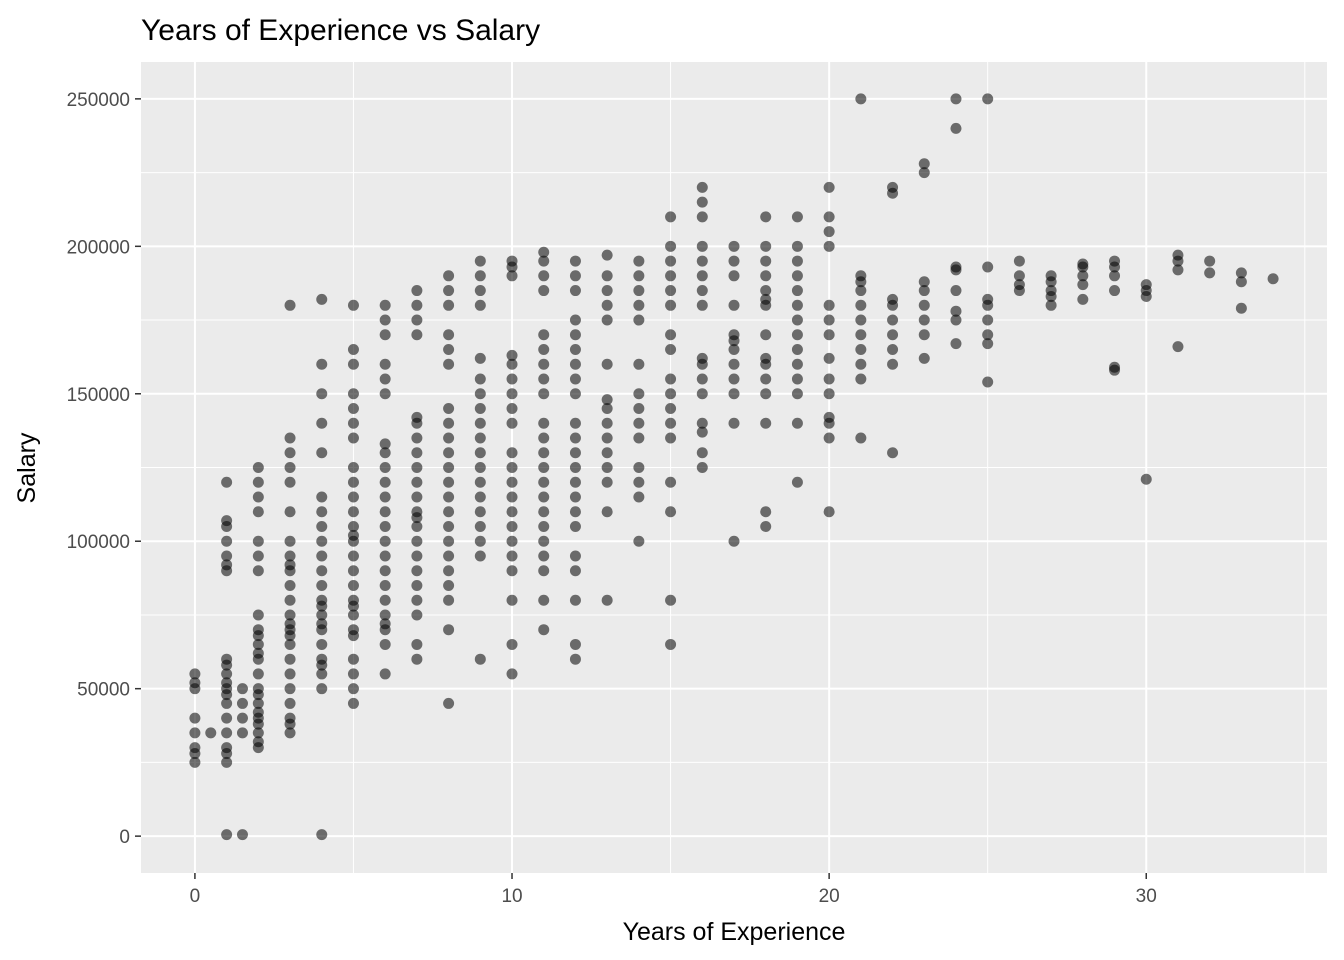  What do you see at coordinates (1146, 896) in the screenshot?
I see `x-tick-label: 30` at bounding box center [1146, 896].